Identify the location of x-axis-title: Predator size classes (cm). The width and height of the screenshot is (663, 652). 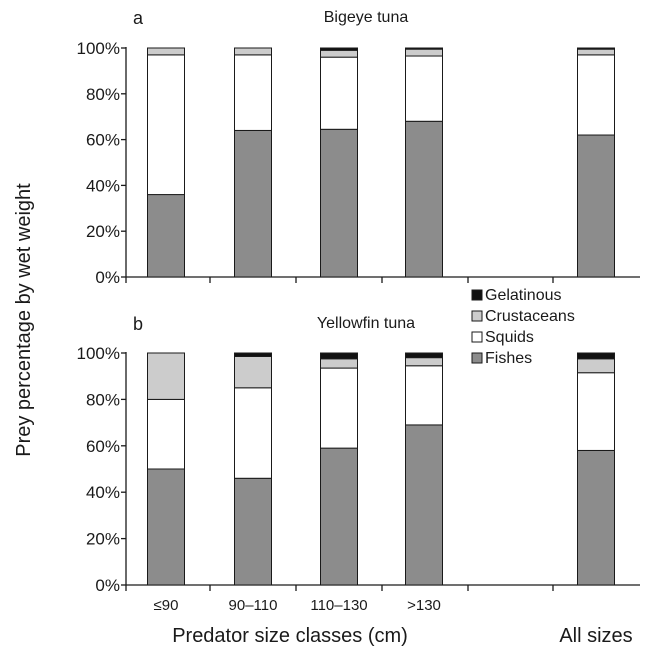
(290, 636).